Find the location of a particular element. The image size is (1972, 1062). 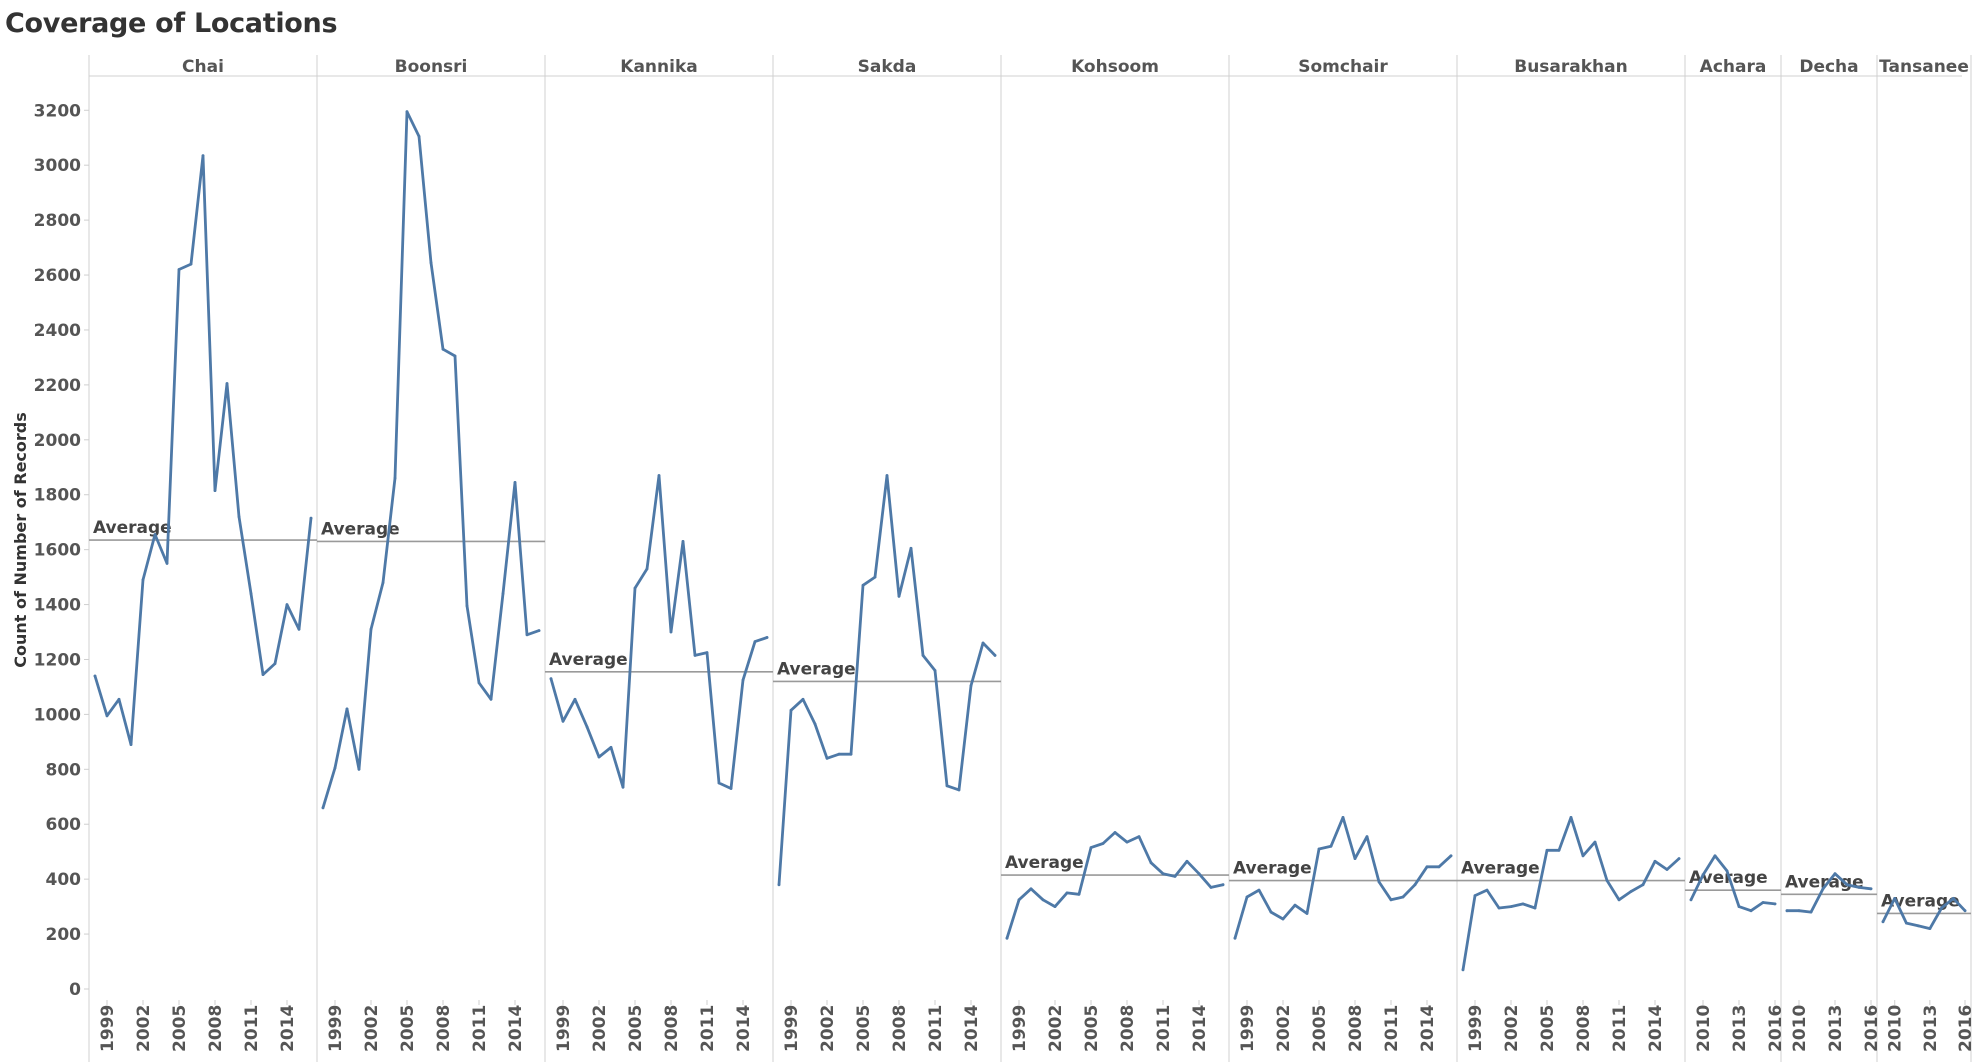

y-tick-label: 2600 is located at coordinates (57, 276).